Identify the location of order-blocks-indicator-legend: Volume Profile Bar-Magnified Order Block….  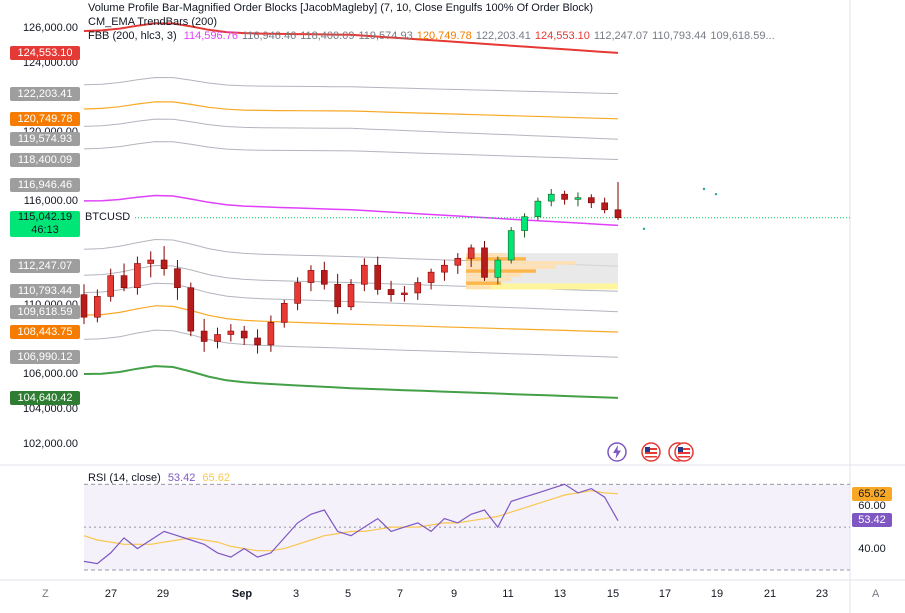
(341, 8).